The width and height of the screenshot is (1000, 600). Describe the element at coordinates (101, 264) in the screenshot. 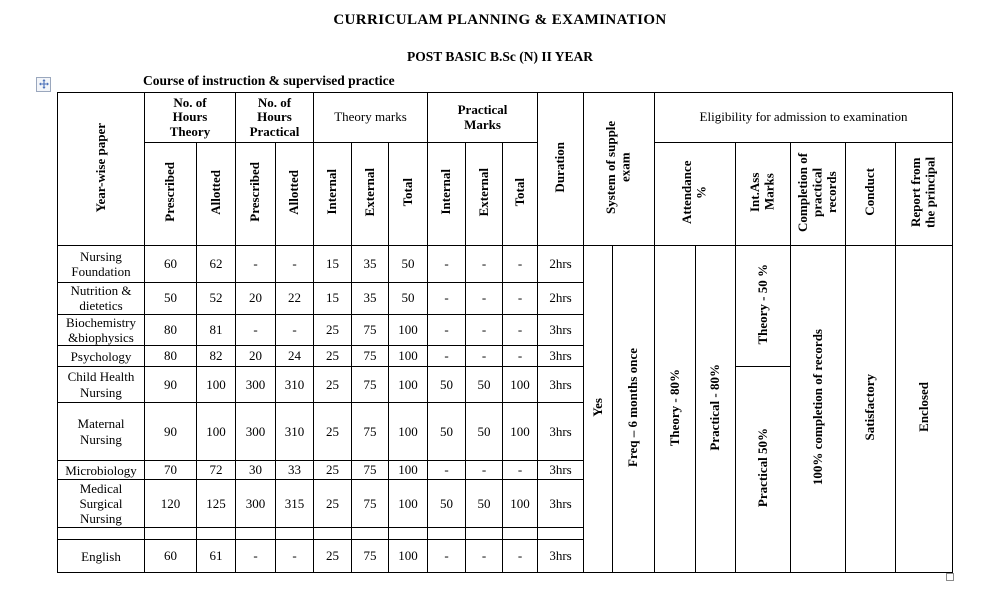

I see `paper-cell: Nursing Foundation` at that location.